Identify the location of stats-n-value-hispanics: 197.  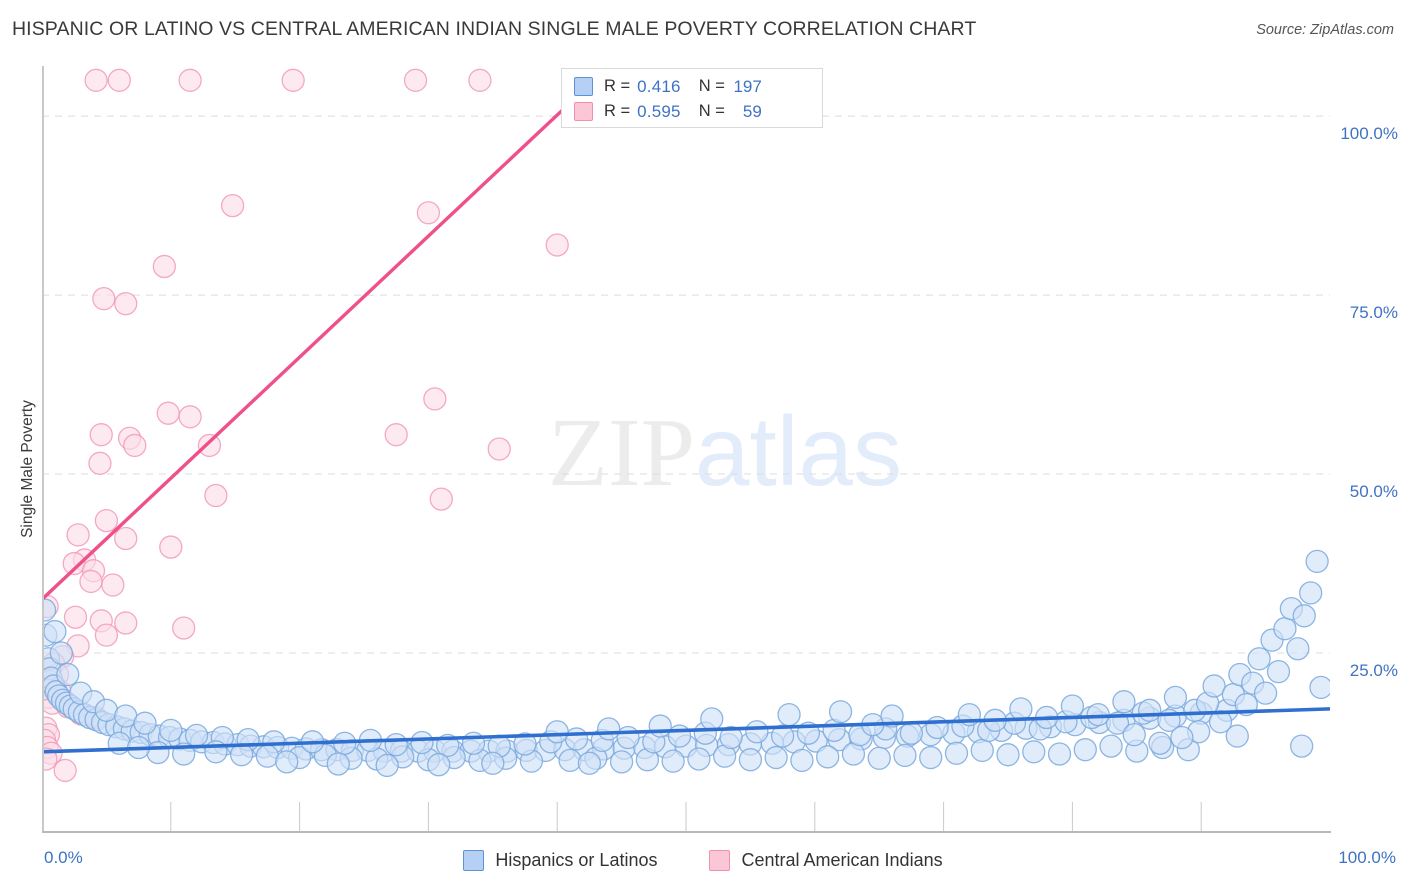
(747, 86).